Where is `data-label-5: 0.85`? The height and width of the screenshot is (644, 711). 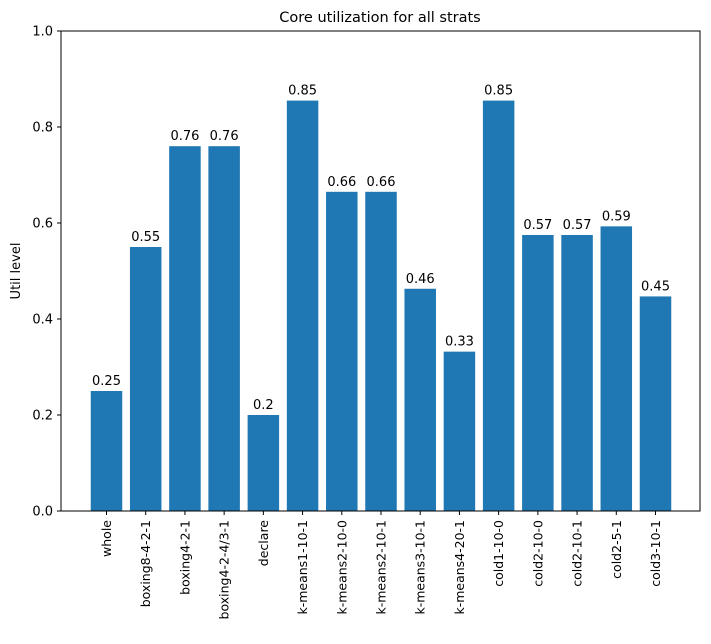
data-label-5: 0.85 is located at coordinates (302, 91).